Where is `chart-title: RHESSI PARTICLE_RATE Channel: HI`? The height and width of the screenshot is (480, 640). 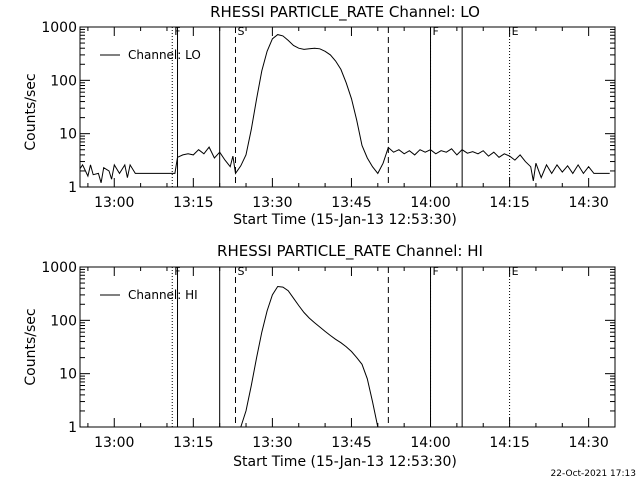
chart-title: RHESSI PARTICLE_RATE Channel: HI is located at coordinates (350, 251).